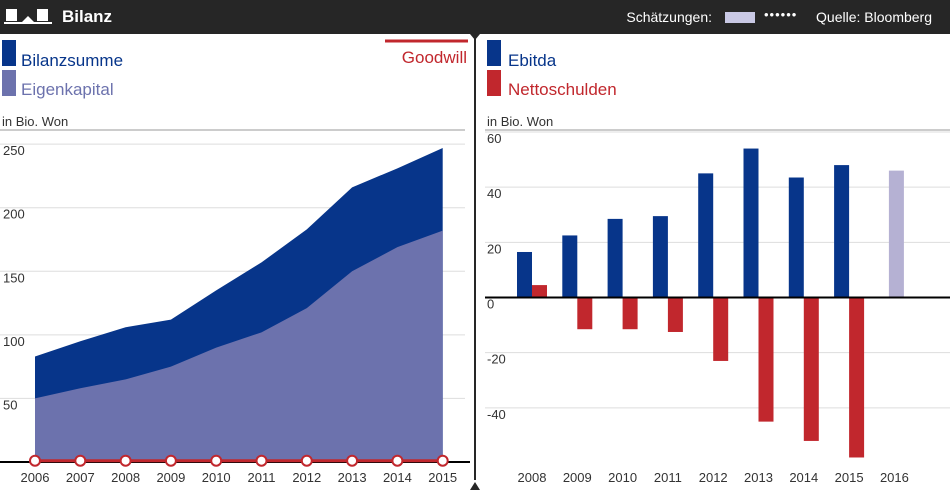 This screenshot has height=490, width=950. What do you see at coordinates (475, 37) in the screenshot?
I see `divider-notch-top` at bounding box center [475, 37].